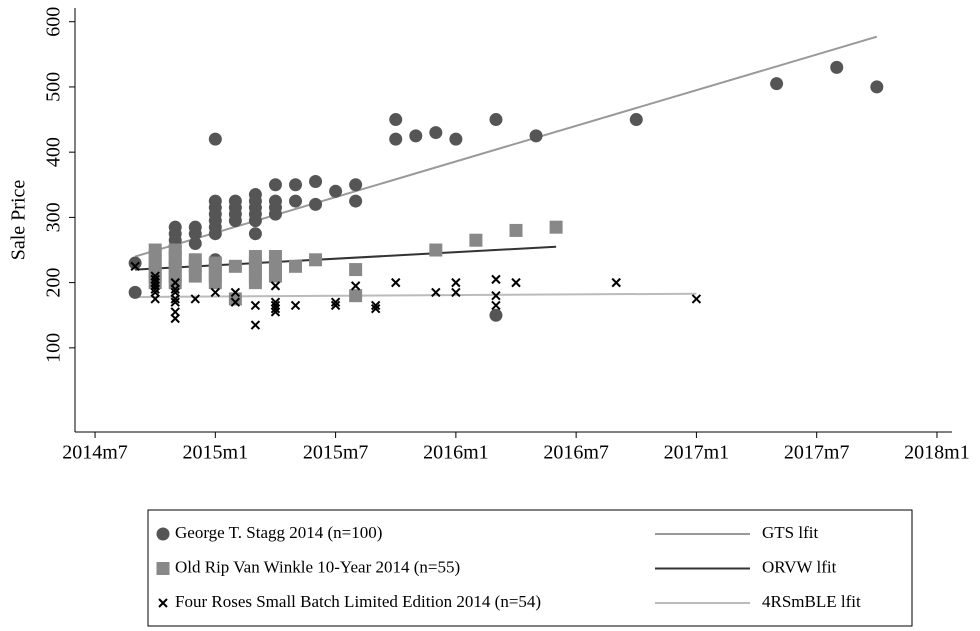 This screenshot has height=631, width=980. What do you see at coordinates (937, 453) in the screenshot?
I see `x-tick-label: 2018m1` at bounding box center [937, 453].